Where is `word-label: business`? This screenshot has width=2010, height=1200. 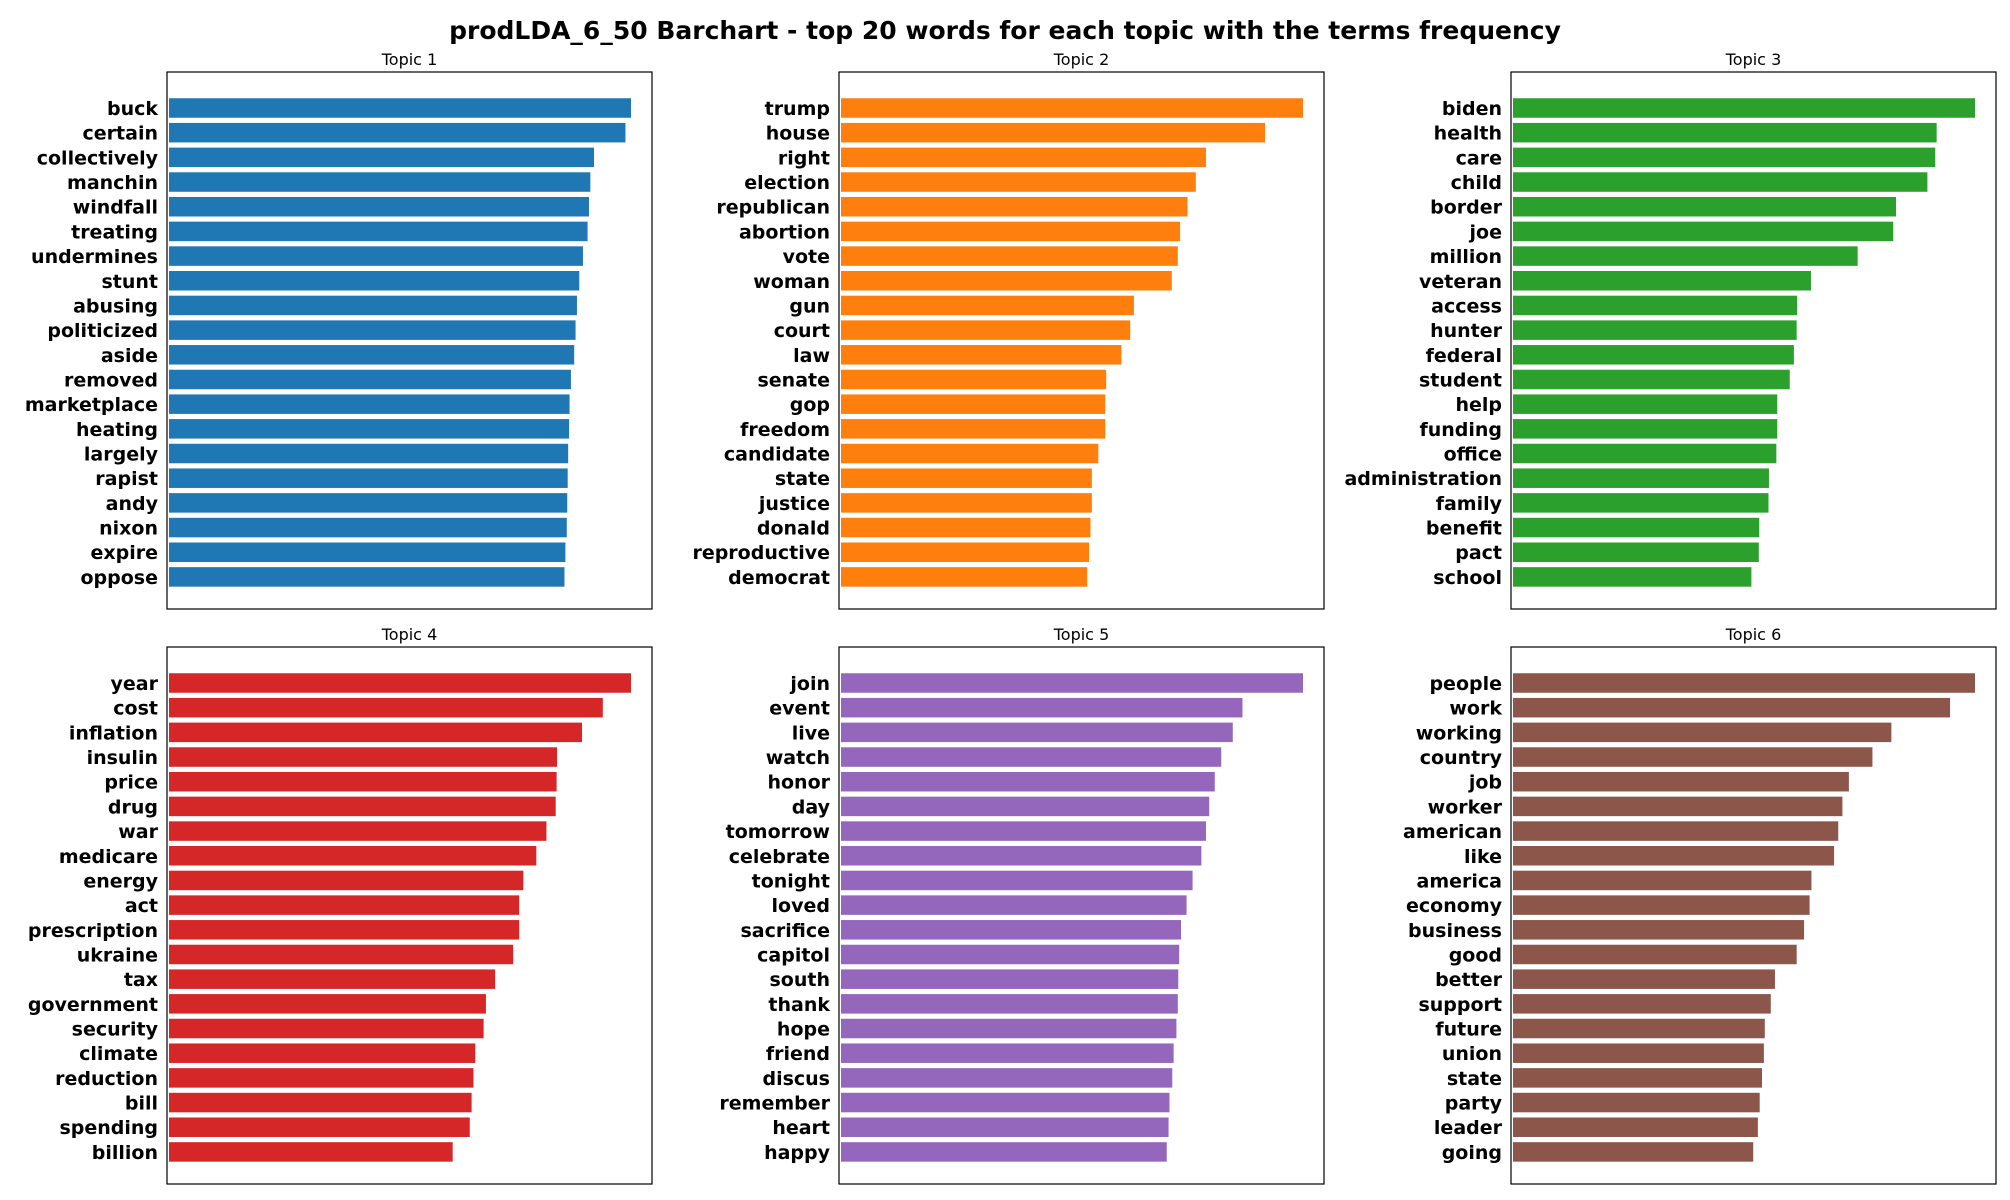
word-label: business is located at coordinates (1455, 931).